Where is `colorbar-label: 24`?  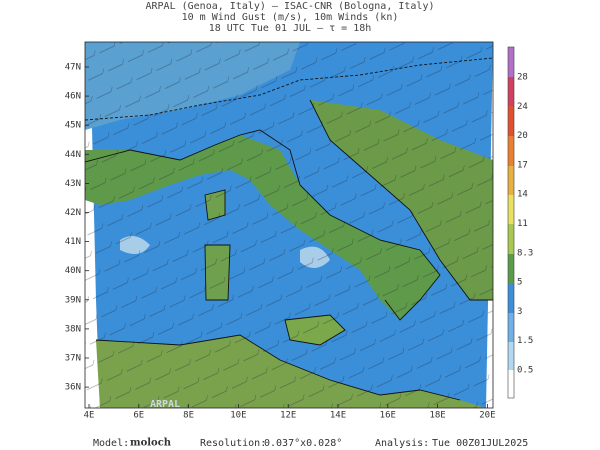 colorbar-label: 24 is located at coordinates (522, 107).